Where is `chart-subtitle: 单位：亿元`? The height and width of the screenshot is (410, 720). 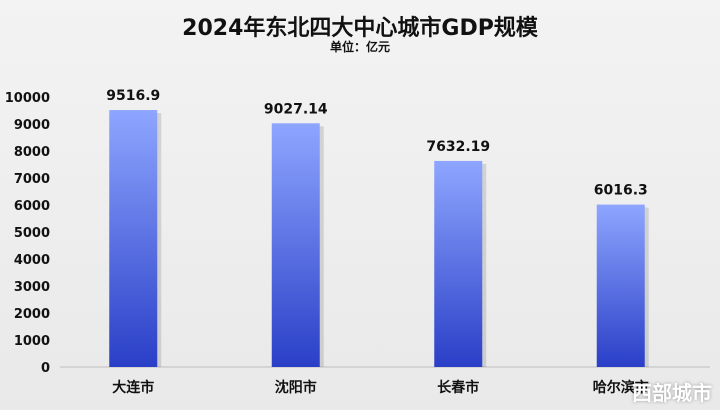 chart-subtitle: 单位：亿元 is located at coordinates (359, 47).